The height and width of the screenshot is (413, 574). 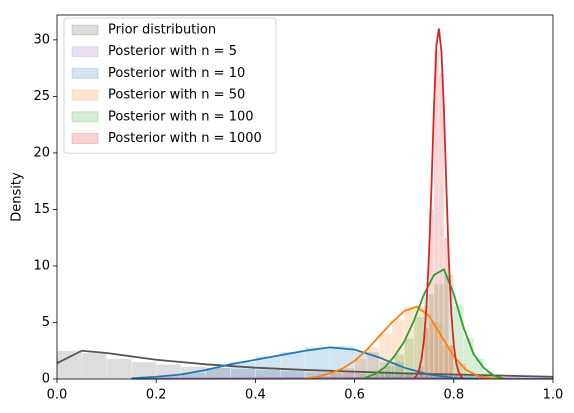 What do you see at coordinates (41, 152) in the screenshot?
I see `y-tick-label: 20` at bounding box center [41, 152].